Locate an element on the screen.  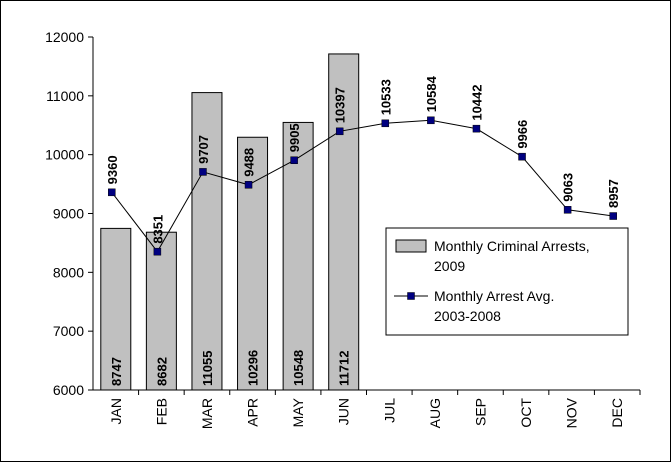
y-tick-label: 7000 is located at coordinates (68, 331).